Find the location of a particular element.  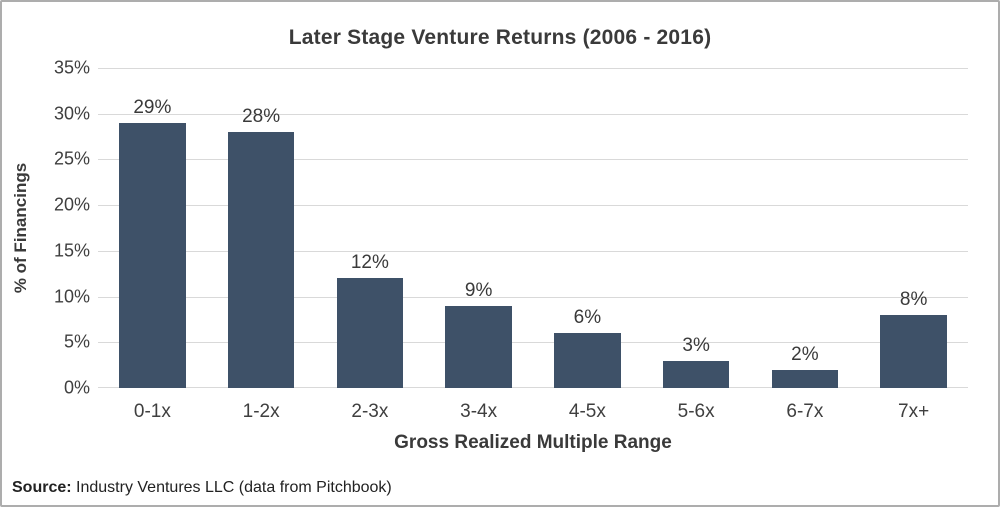

bar-value-label: 28% is located at coordinates (261, 116).